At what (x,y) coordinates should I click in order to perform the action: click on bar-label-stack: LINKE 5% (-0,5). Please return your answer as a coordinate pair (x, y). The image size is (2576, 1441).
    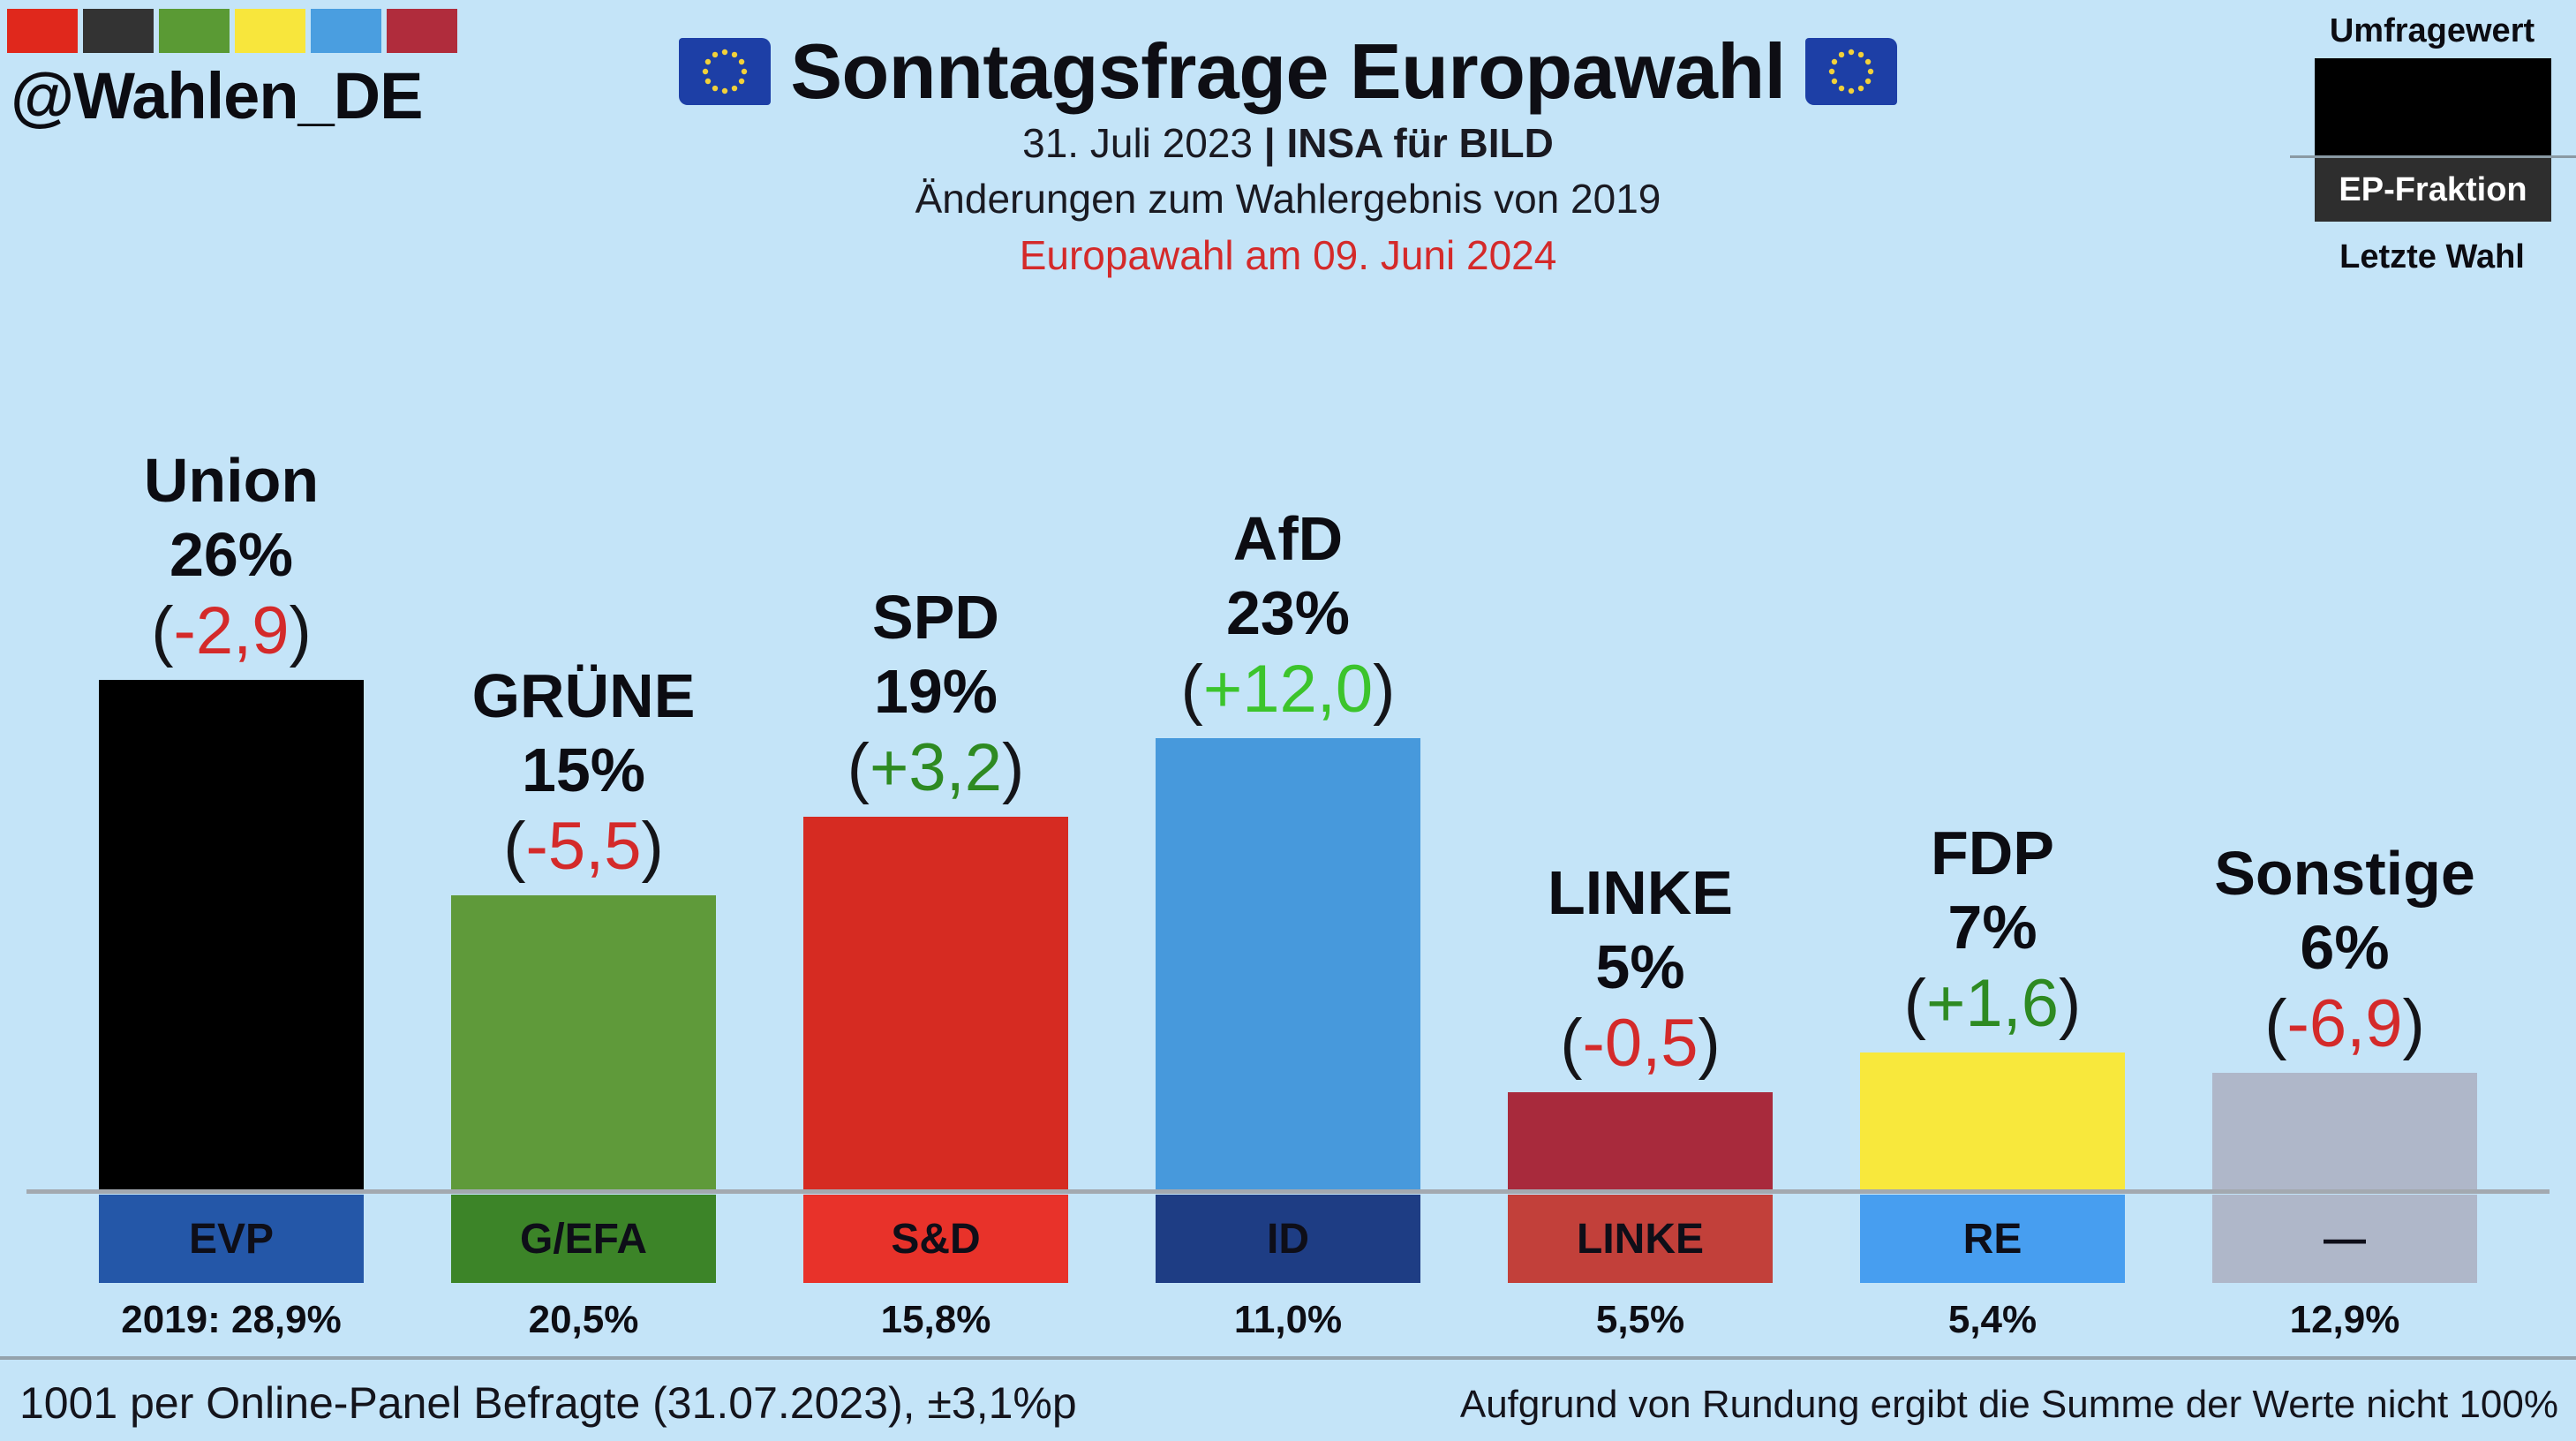
    Looking at the image, I should click on (1640, 969).